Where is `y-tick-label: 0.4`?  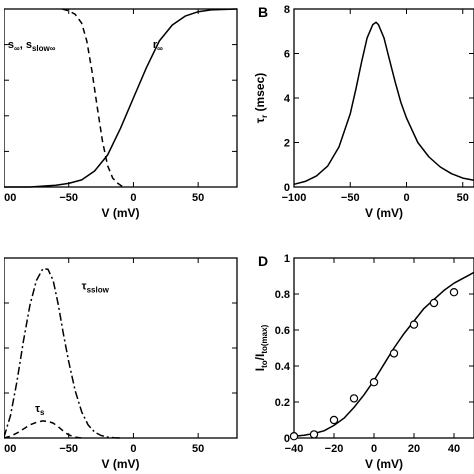
y-tick-label: 0.4 is located at coordinates (283, 367).